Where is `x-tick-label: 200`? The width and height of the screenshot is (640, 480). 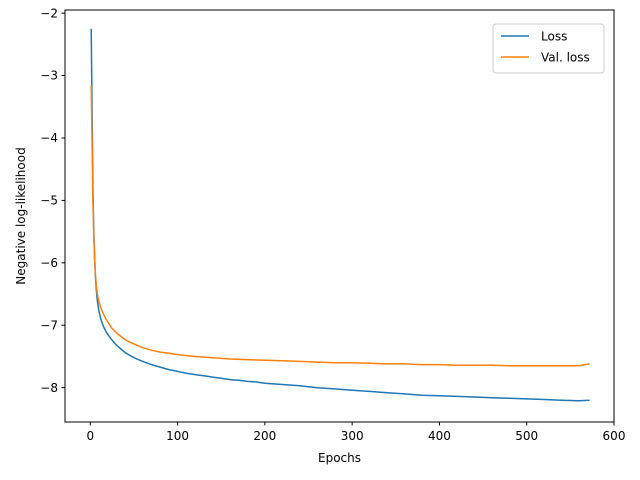 x-tick-label: 200 is located at coordinates (264, 436).